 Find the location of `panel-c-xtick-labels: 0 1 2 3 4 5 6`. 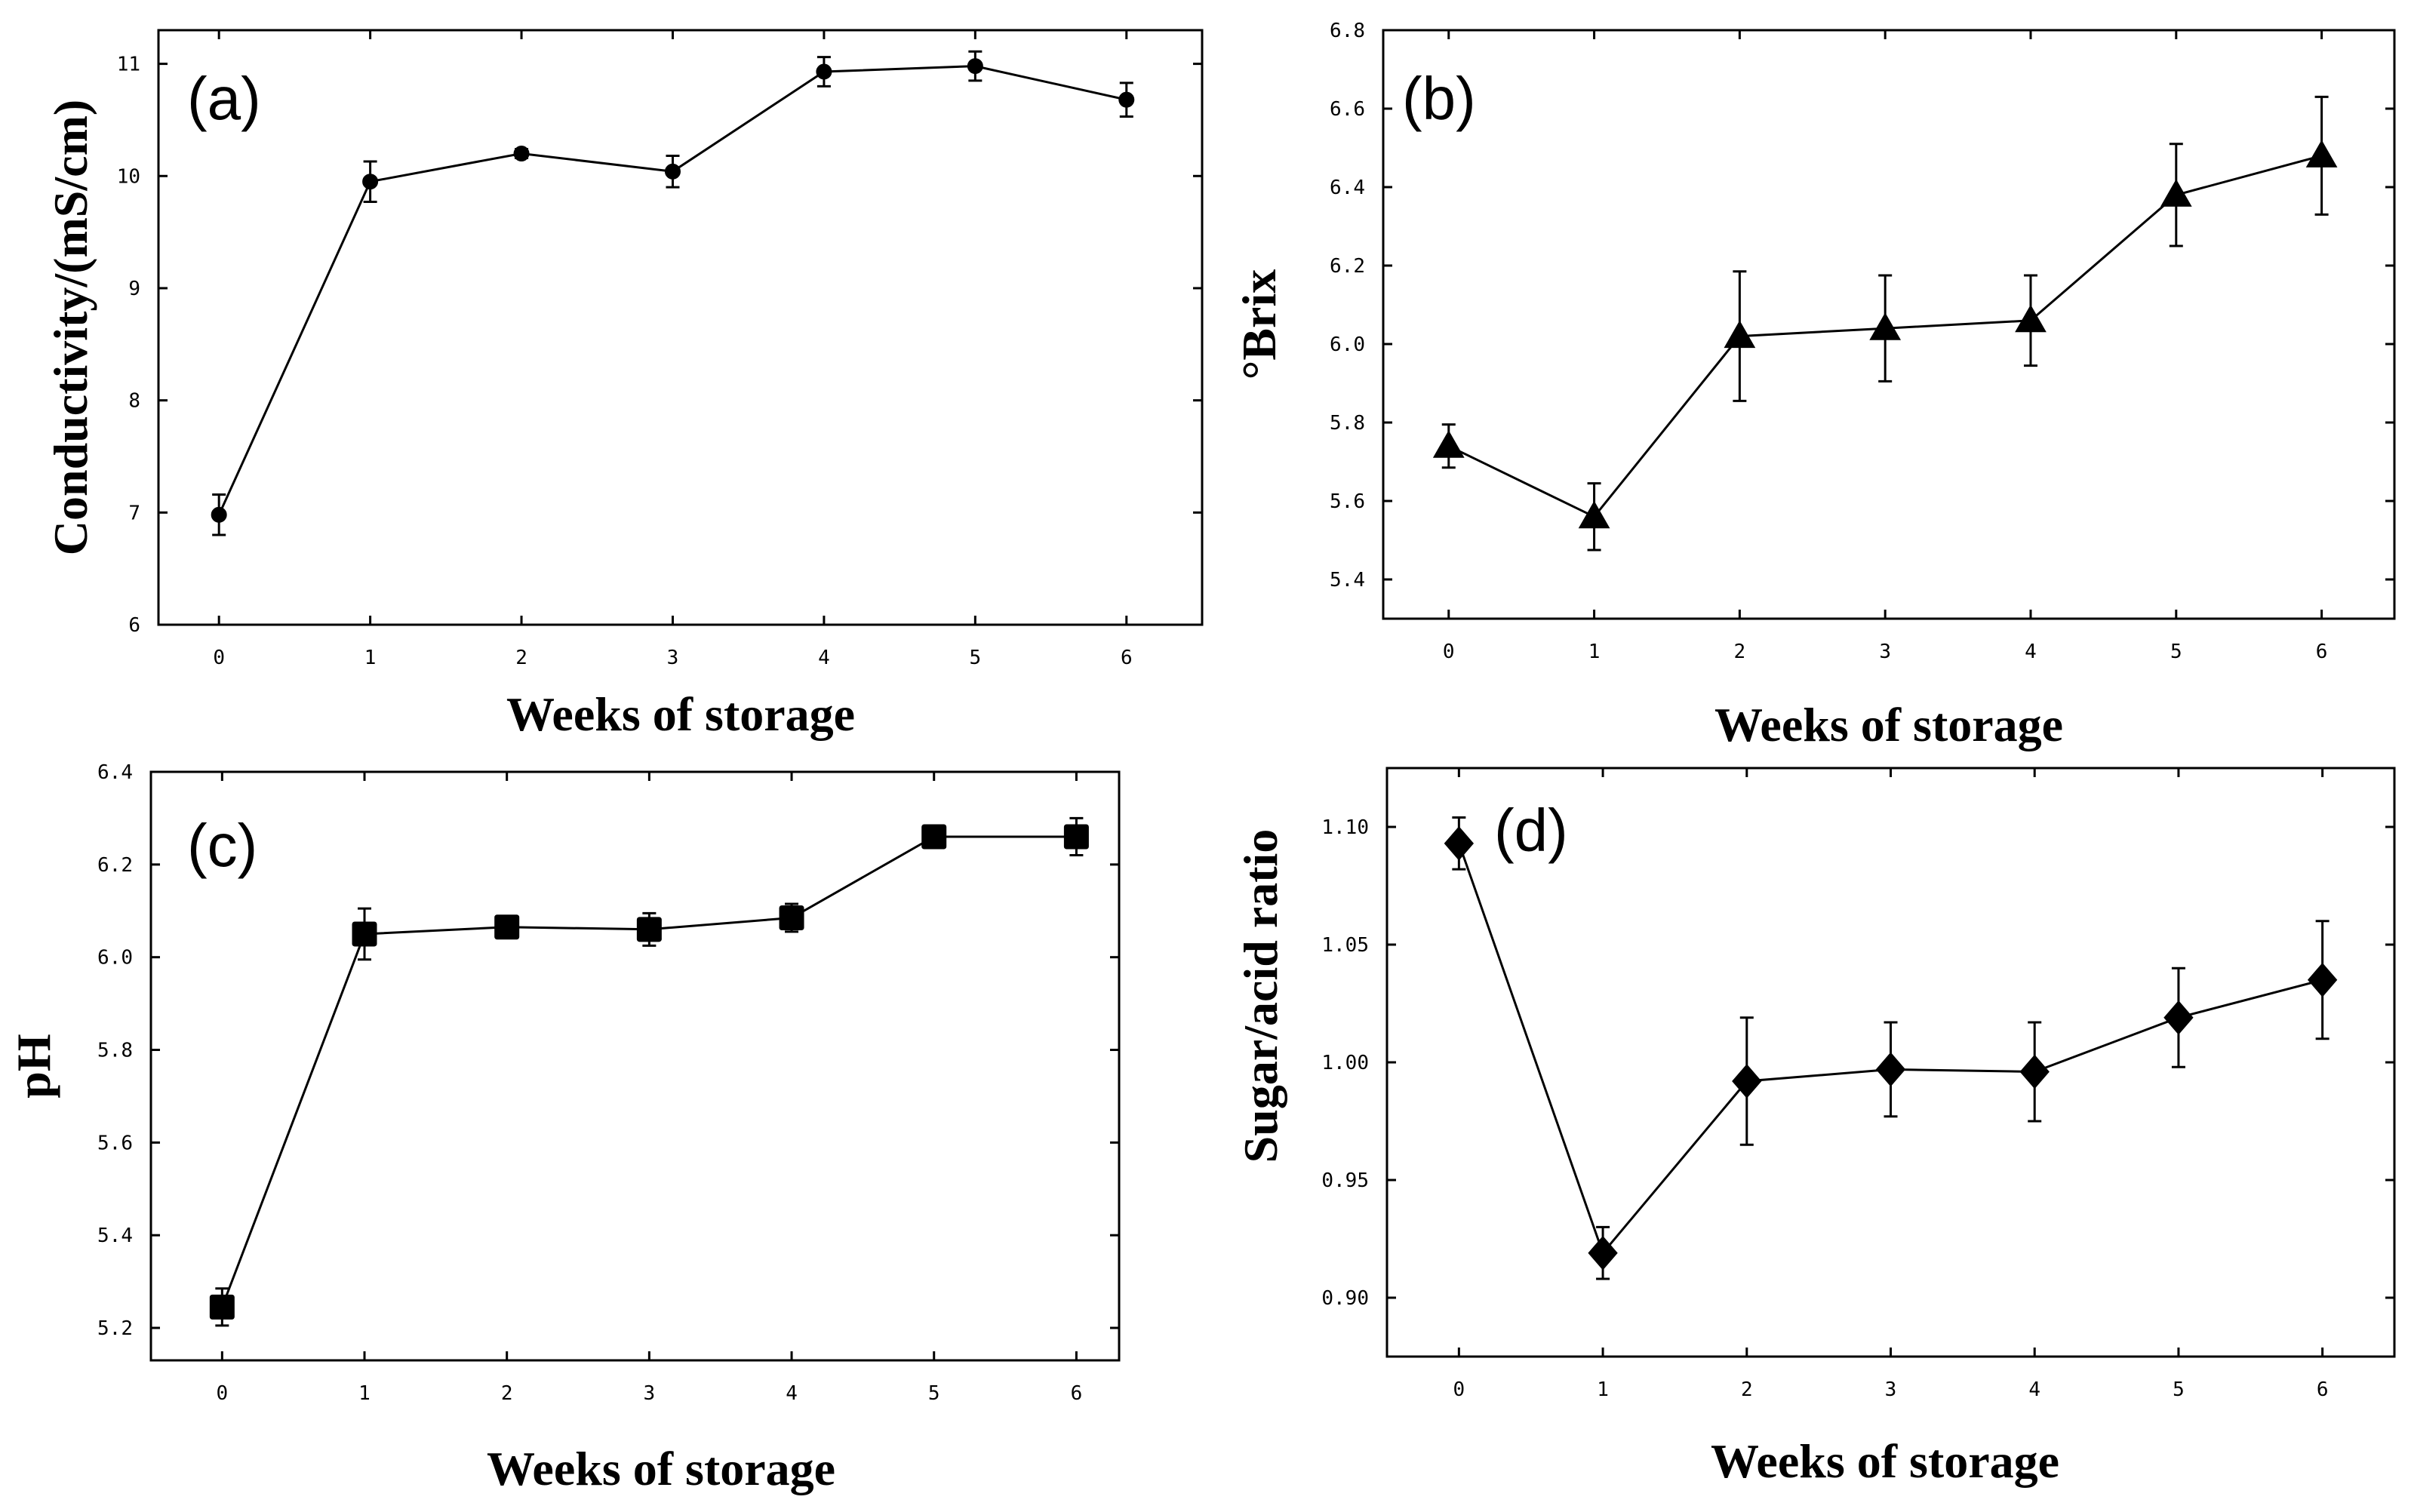

panel-c-xtick-labels: 0 1 2 3 4 5 6 is located at coordinates (650, 1393).